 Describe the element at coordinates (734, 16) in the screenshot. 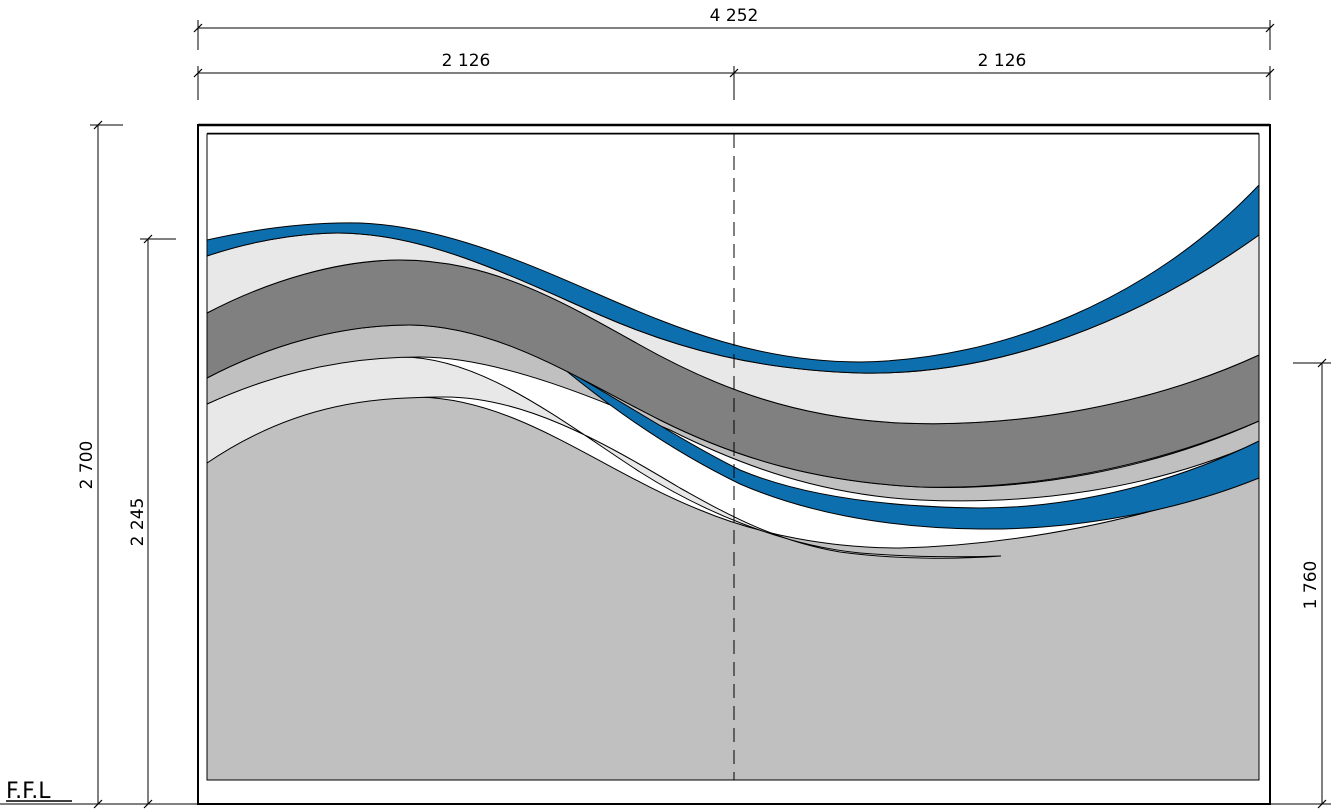

I see `overall-width-label: 4 252` at that location.